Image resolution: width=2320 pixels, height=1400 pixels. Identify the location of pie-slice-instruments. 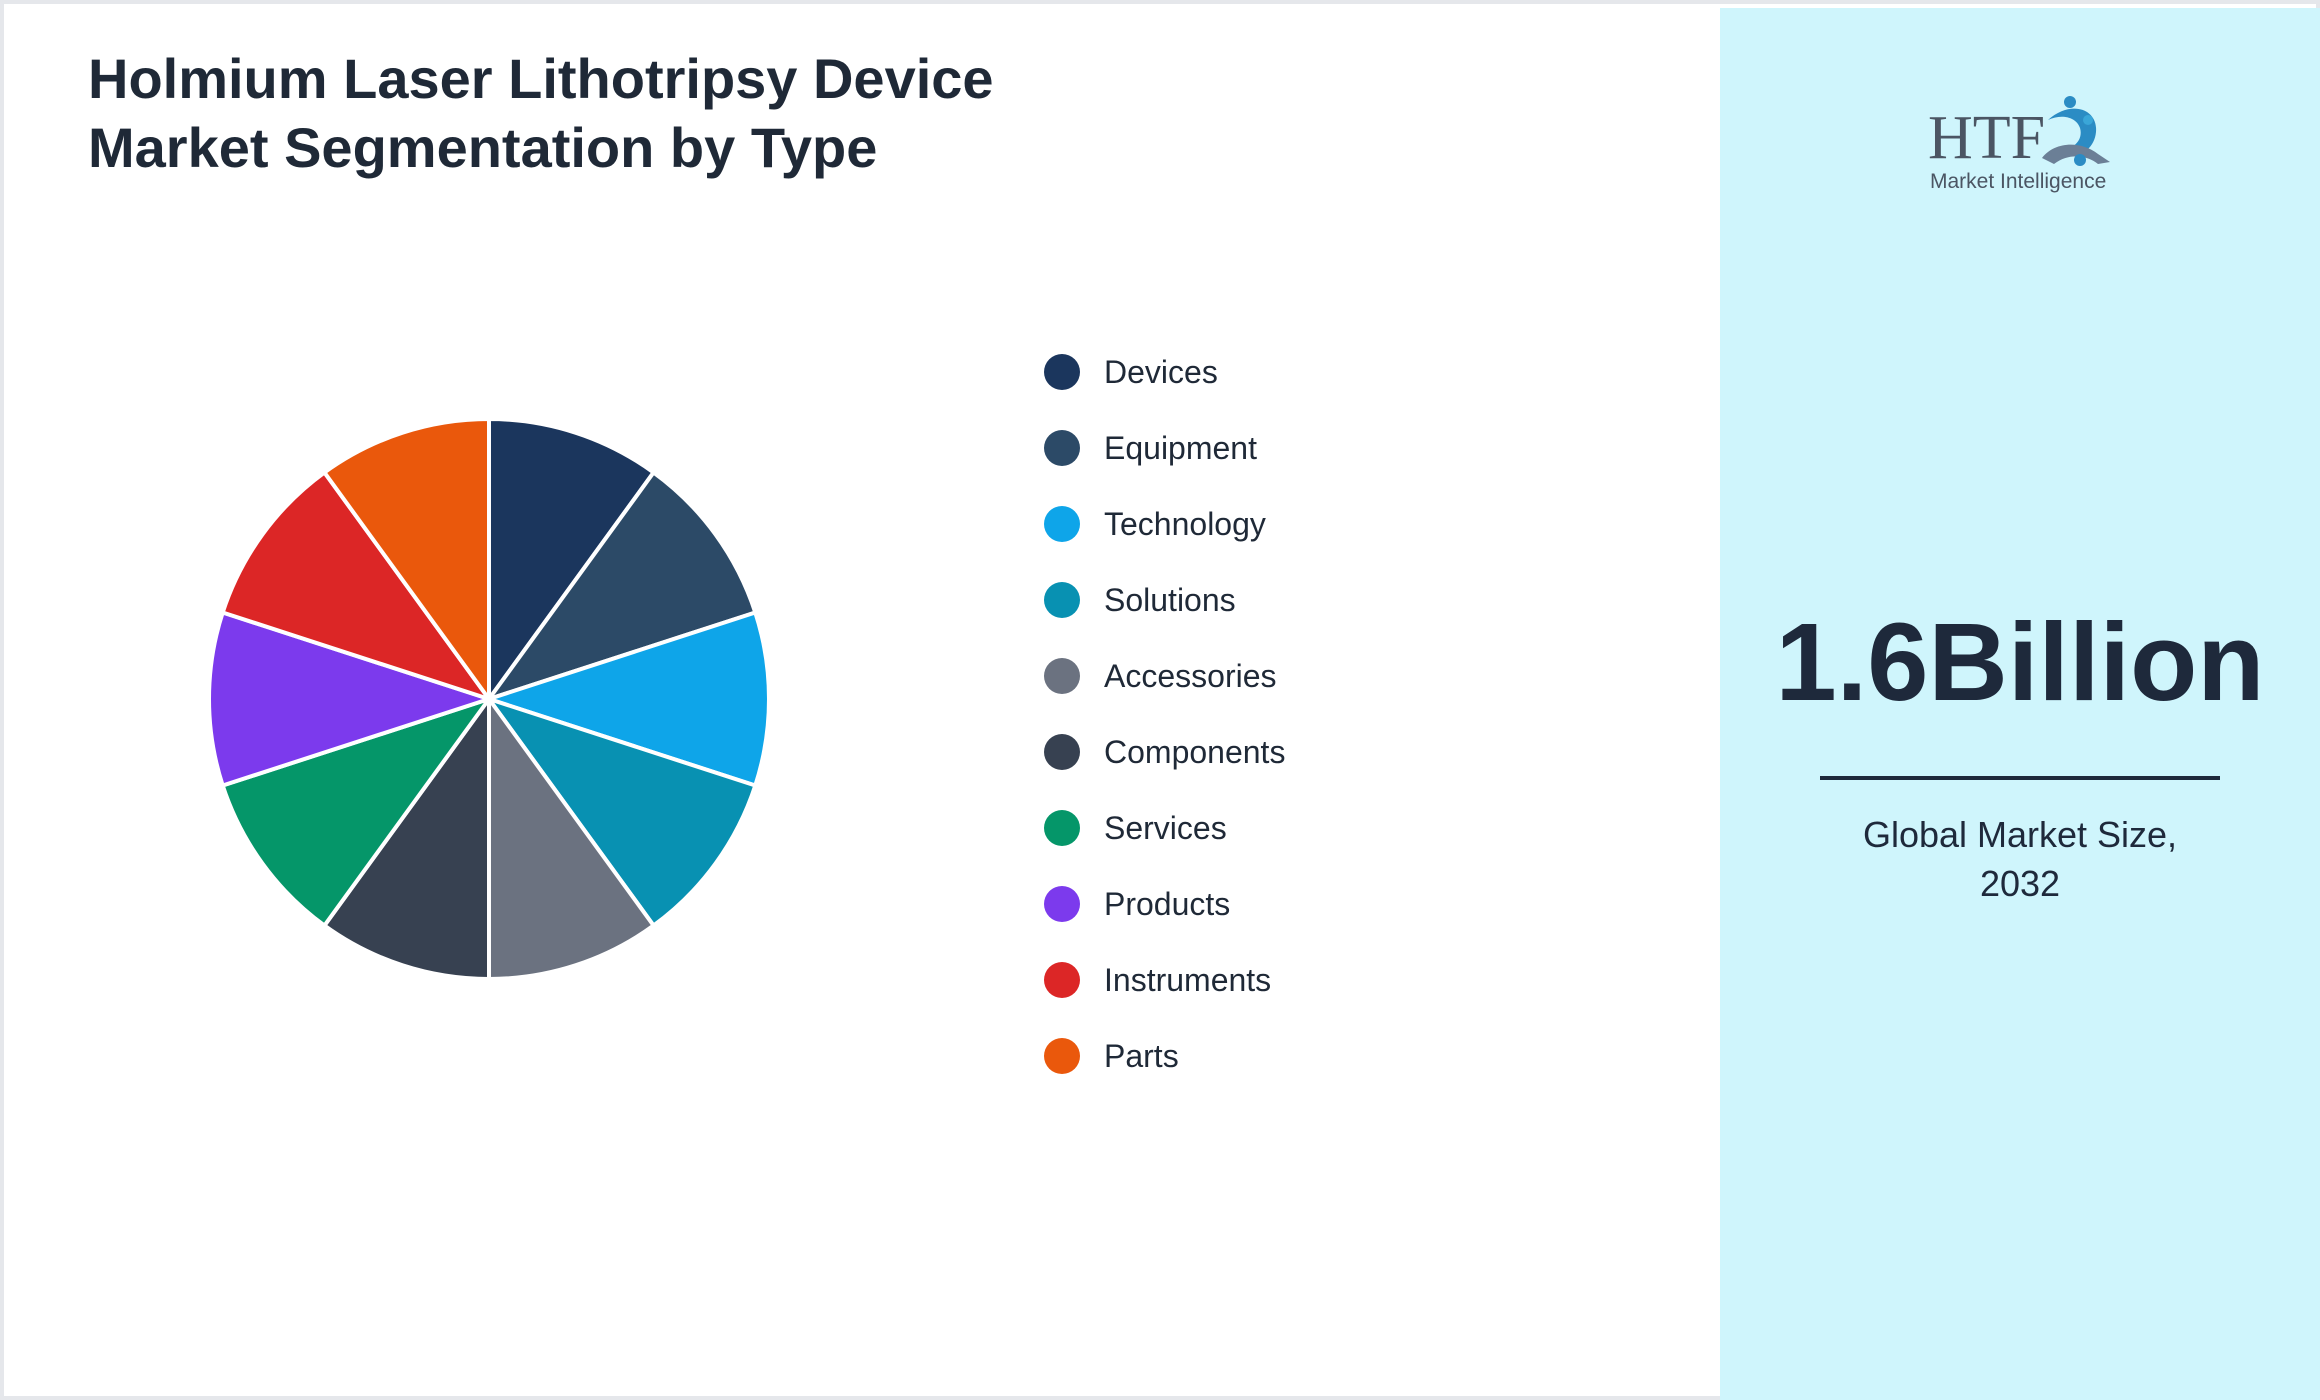
(355, 585).